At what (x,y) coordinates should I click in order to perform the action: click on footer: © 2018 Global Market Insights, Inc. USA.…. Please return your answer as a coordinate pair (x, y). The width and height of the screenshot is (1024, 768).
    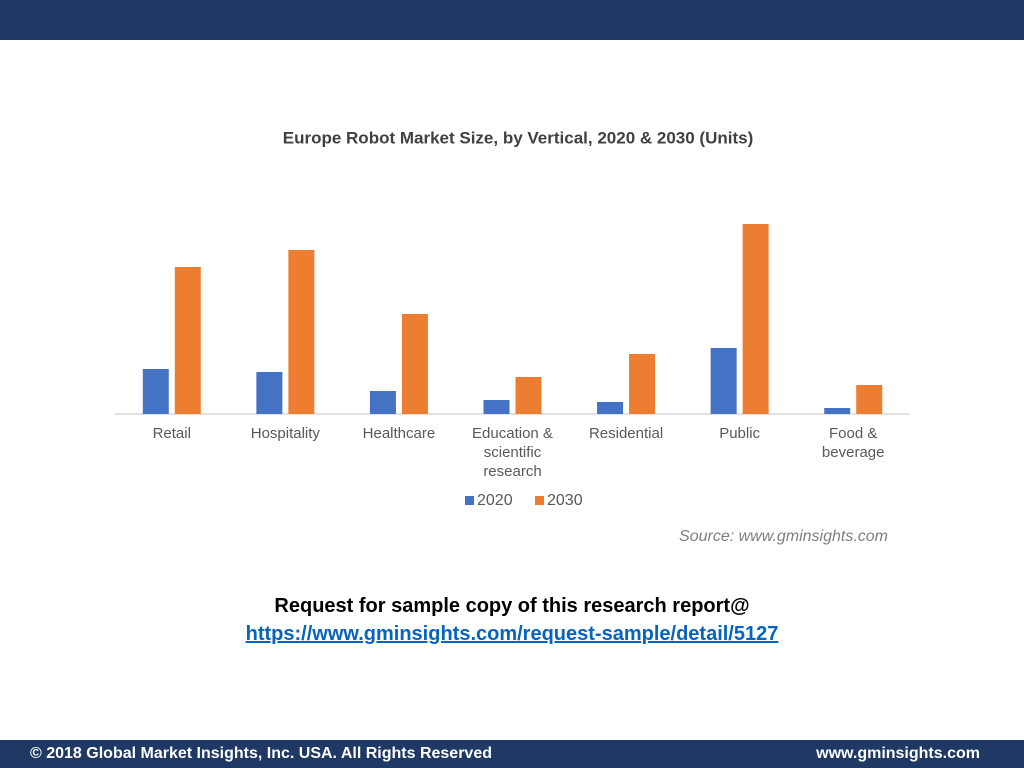
    Looking at the image, I should click on (512, 754).